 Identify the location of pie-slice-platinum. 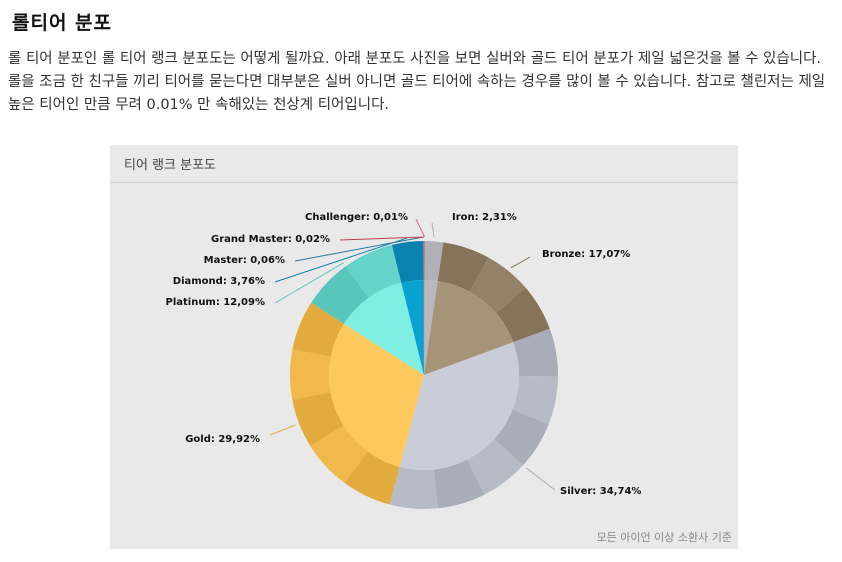
(383, 328).